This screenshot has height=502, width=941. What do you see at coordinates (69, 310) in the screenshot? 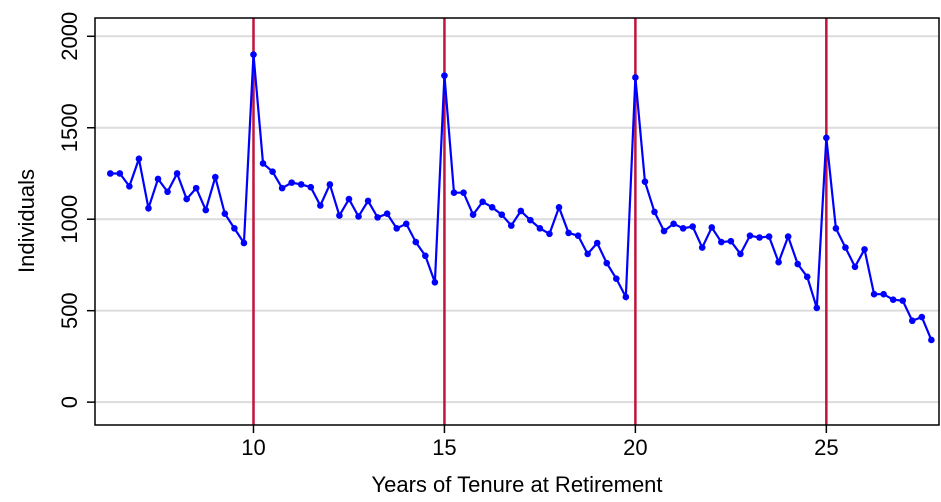
I see `y-tick-label: 500` at bounding box center [69, 310].